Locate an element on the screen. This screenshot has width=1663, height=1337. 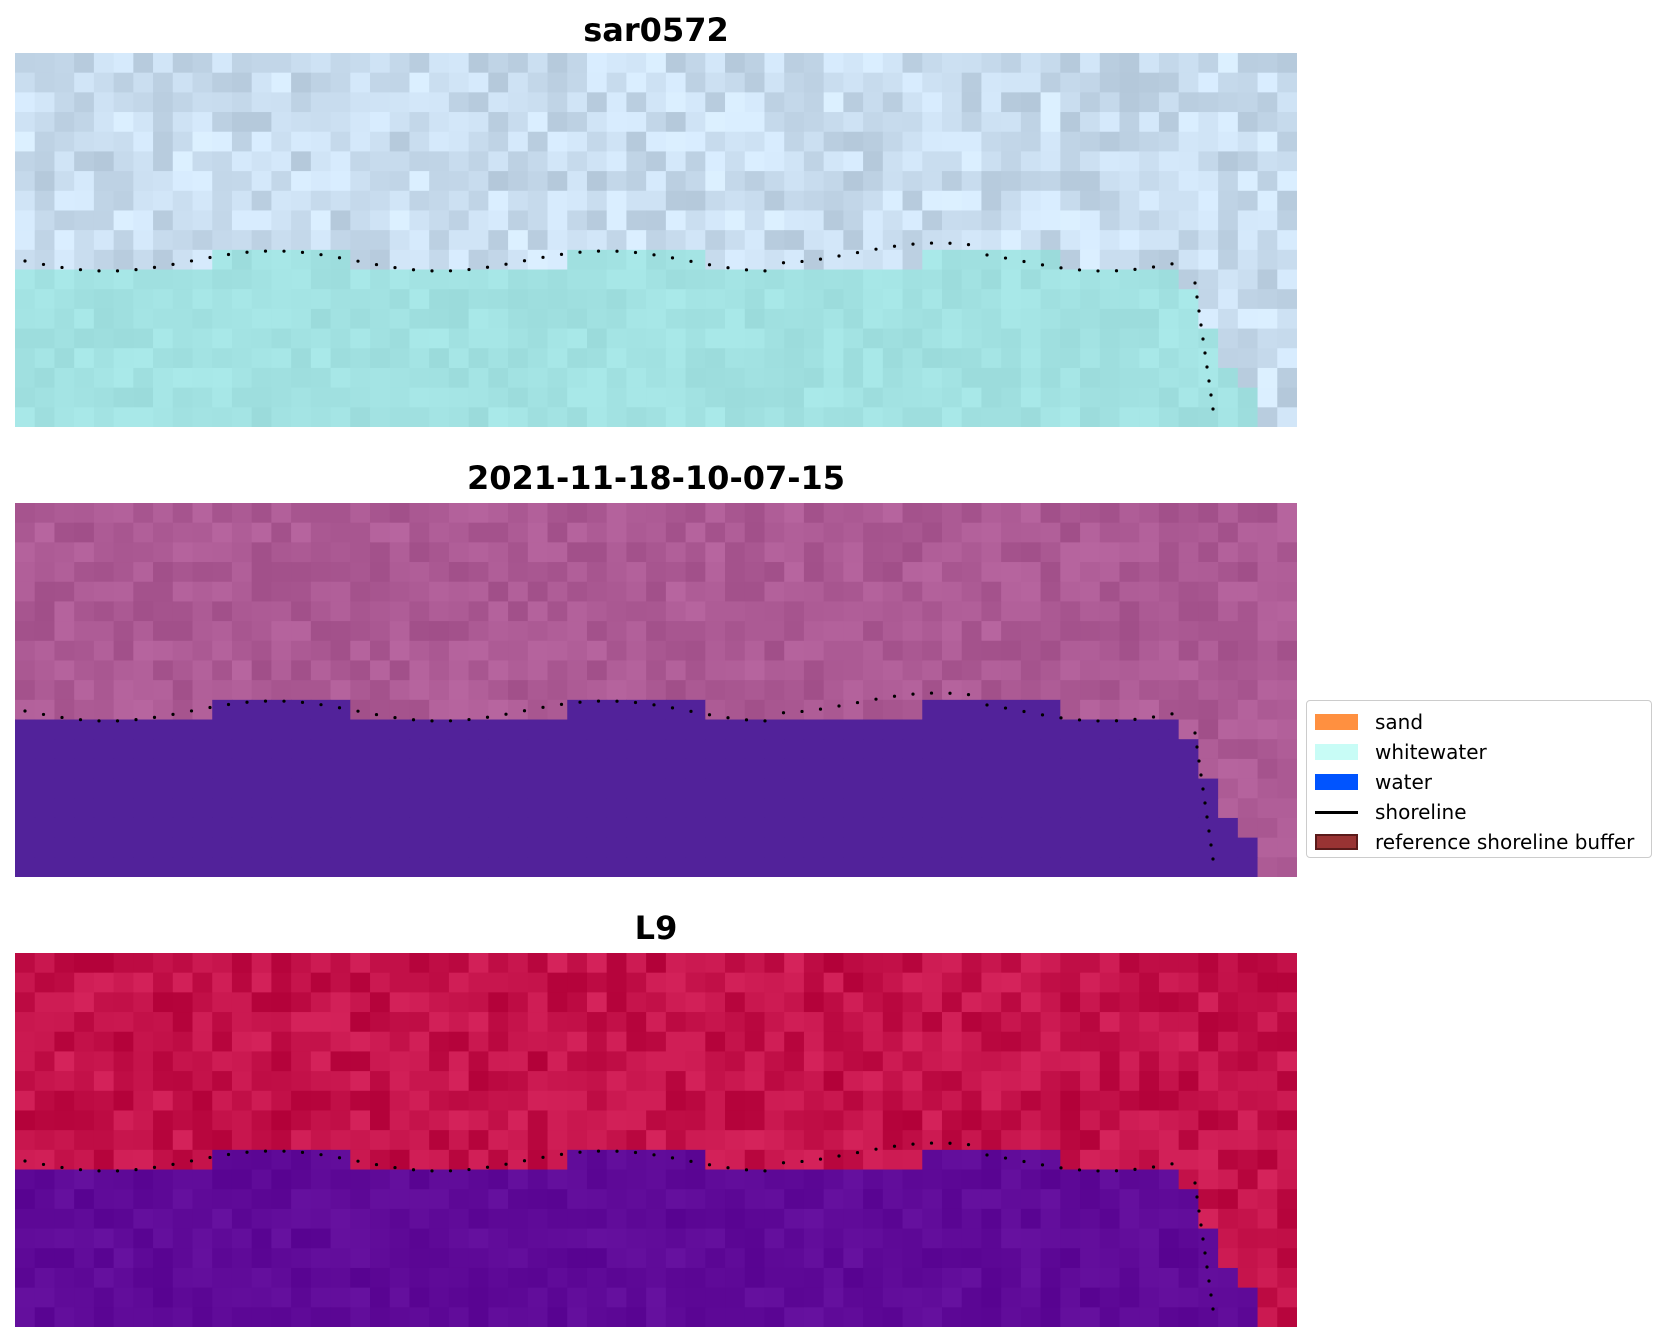
reference-buffer-swatch-icon is located at coordinates (1336, 842).